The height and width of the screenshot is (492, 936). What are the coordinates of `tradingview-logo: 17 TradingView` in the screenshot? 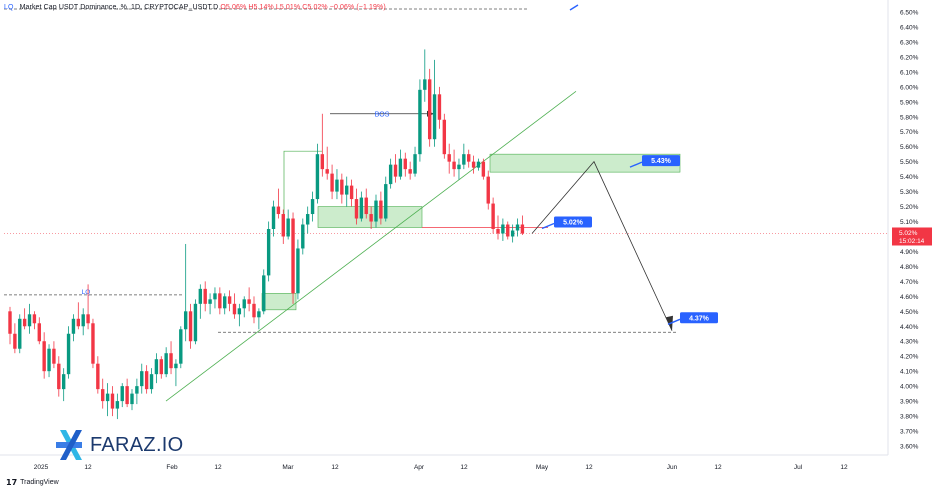 It's located at (32, 482).